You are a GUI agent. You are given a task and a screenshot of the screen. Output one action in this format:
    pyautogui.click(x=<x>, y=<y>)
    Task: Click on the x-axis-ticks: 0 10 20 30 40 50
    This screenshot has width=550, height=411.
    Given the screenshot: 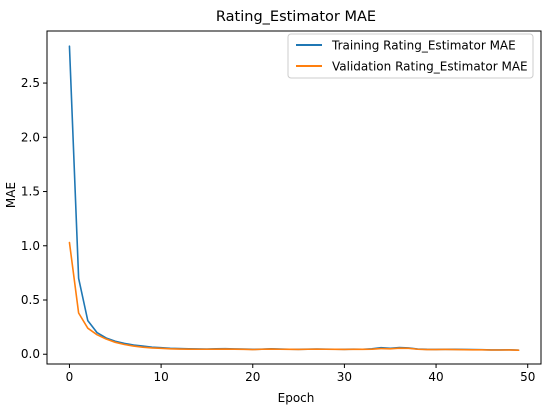 What is the action you would take?
    pyautogui.click(x=300, y=374)
    